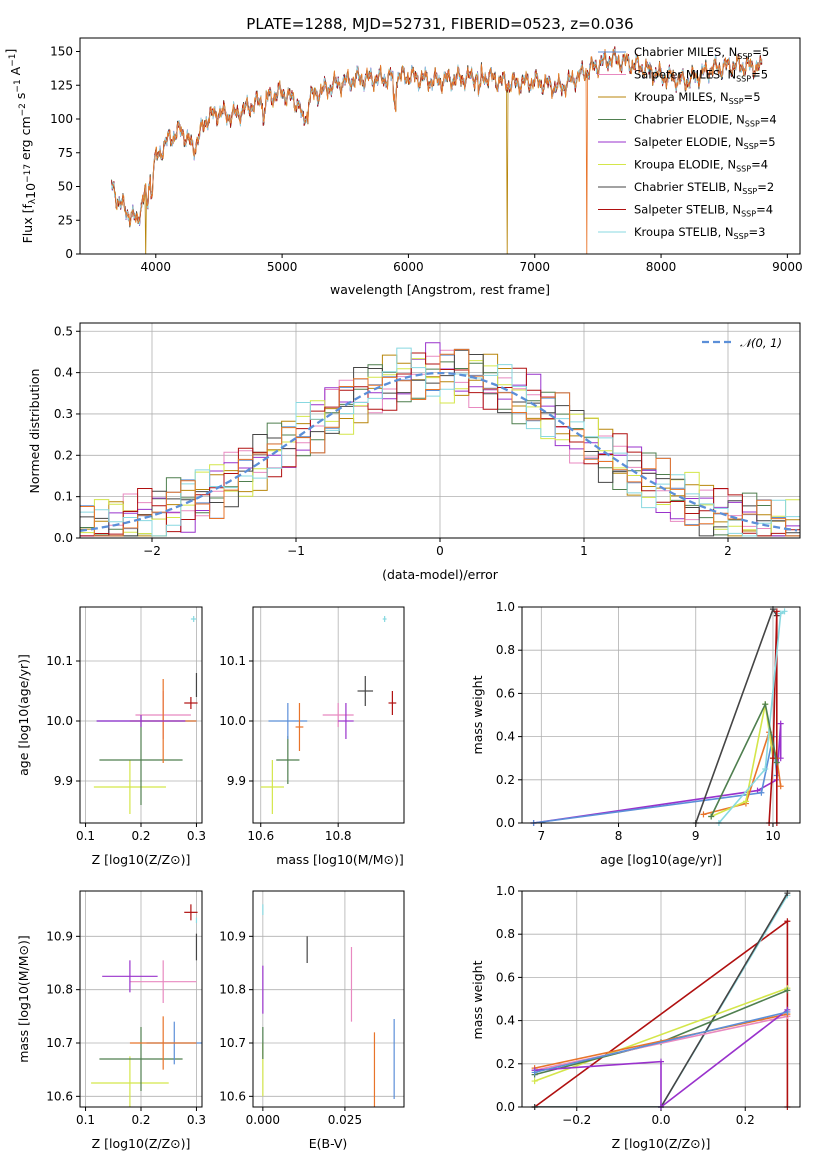 The height and width of the screenshot is (1170, 819). What do you see at coordinates (141, 859) in the screenshot?
I see `age-Z-xlabel: Z [log10(Z/Z⊙)]` at bounding box center [141, 859].